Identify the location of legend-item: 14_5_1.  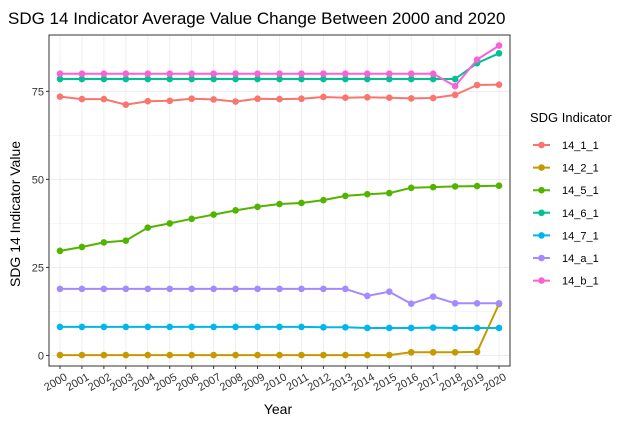
(566, 191).